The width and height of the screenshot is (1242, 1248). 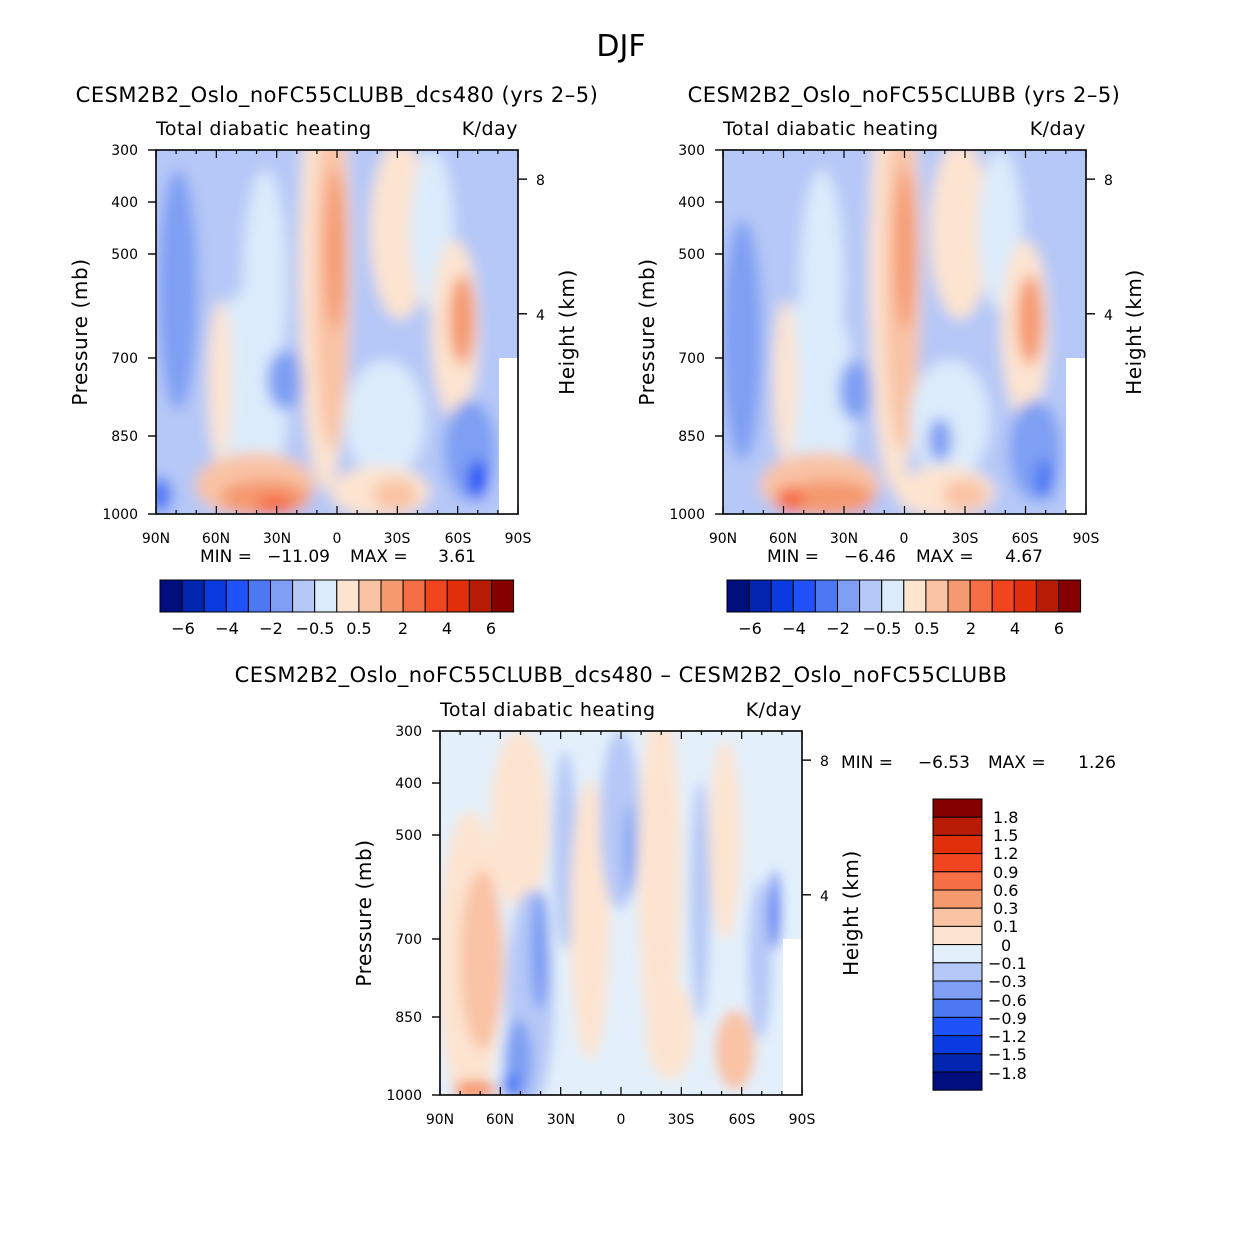 What do you see at coordinates (742, 1120) in the screenshot?
I see `x-tick-label: 60S` at bounding box center [742, 1120].